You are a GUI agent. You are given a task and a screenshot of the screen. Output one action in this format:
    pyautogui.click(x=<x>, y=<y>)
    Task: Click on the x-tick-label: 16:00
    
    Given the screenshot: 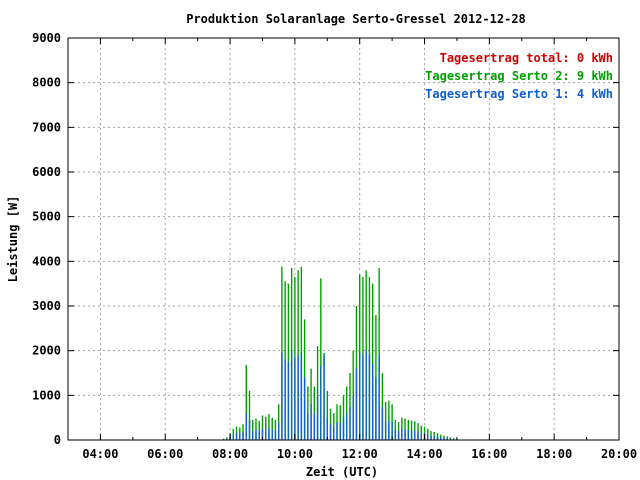 What is the action you would take?
    pyautogui.click(x=489, y=454)
    